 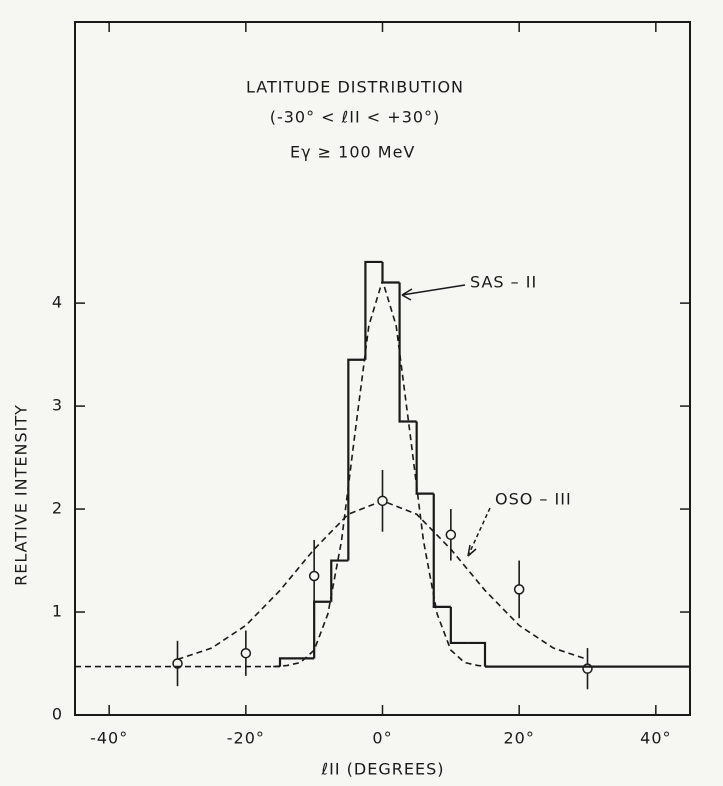 I want to click on energy-label: Eγ ≥ 100 MeV, so click(x=352, y=152).